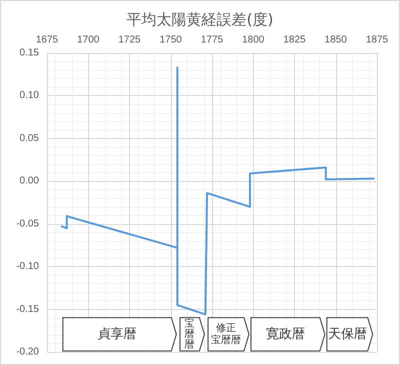 This screenshot has height=365, width=400. Describe the element at coordinates (253, 40) in the screenshot. I see `x-tick-label: 1800` at that location.